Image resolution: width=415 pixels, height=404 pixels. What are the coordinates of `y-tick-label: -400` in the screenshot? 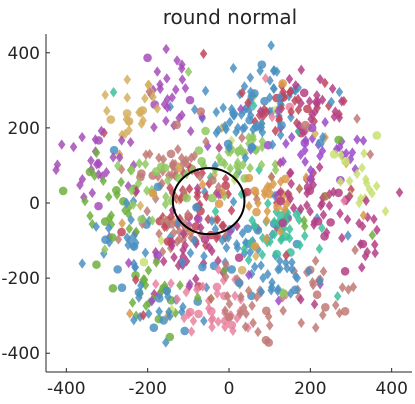 It's located at (20, 354).